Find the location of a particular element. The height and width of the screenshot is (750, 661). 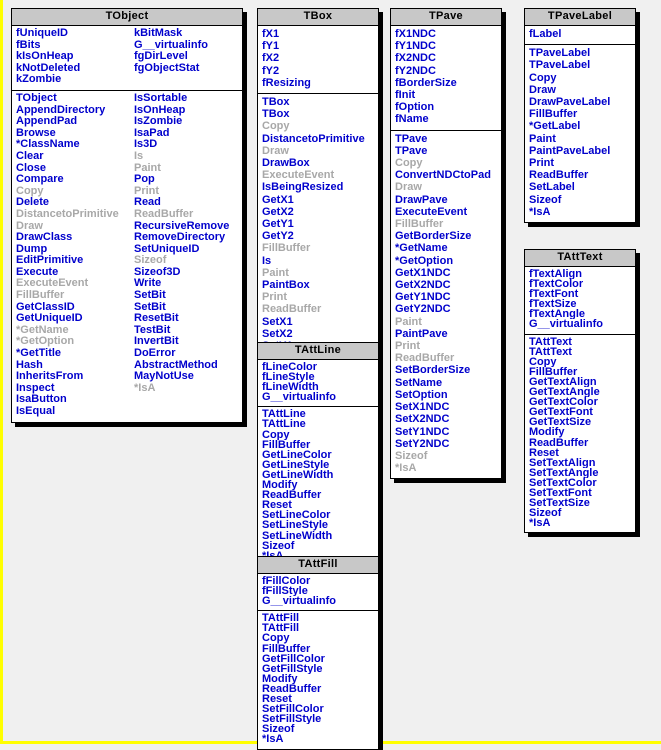

class-member: fBits is located at coordinates (28, 45).